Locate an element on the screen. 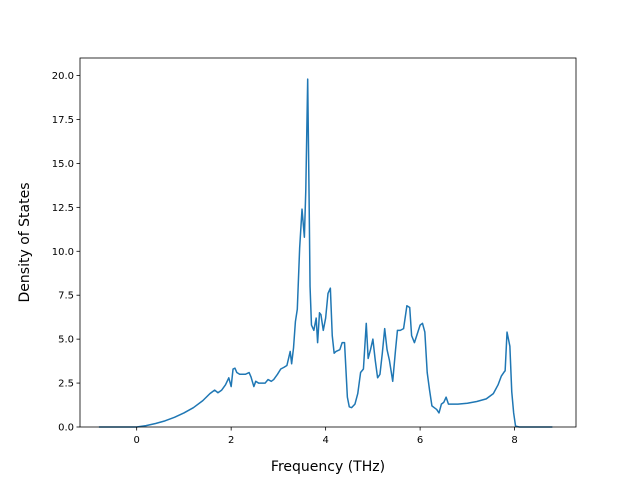 The width and height of the screenshot is (640, 480). y-tick-label: 20.0 is located at coordinates (63, 76).